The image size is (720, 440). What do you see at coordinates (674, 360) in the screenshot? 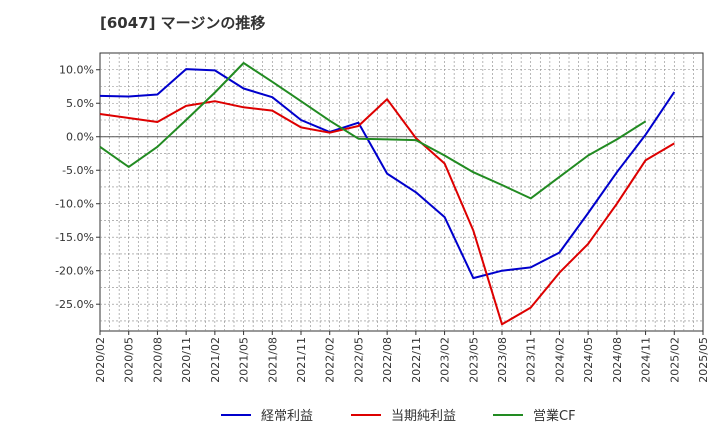
I see `x-tick-label: 2025/02` at bounding box center [674, 360].